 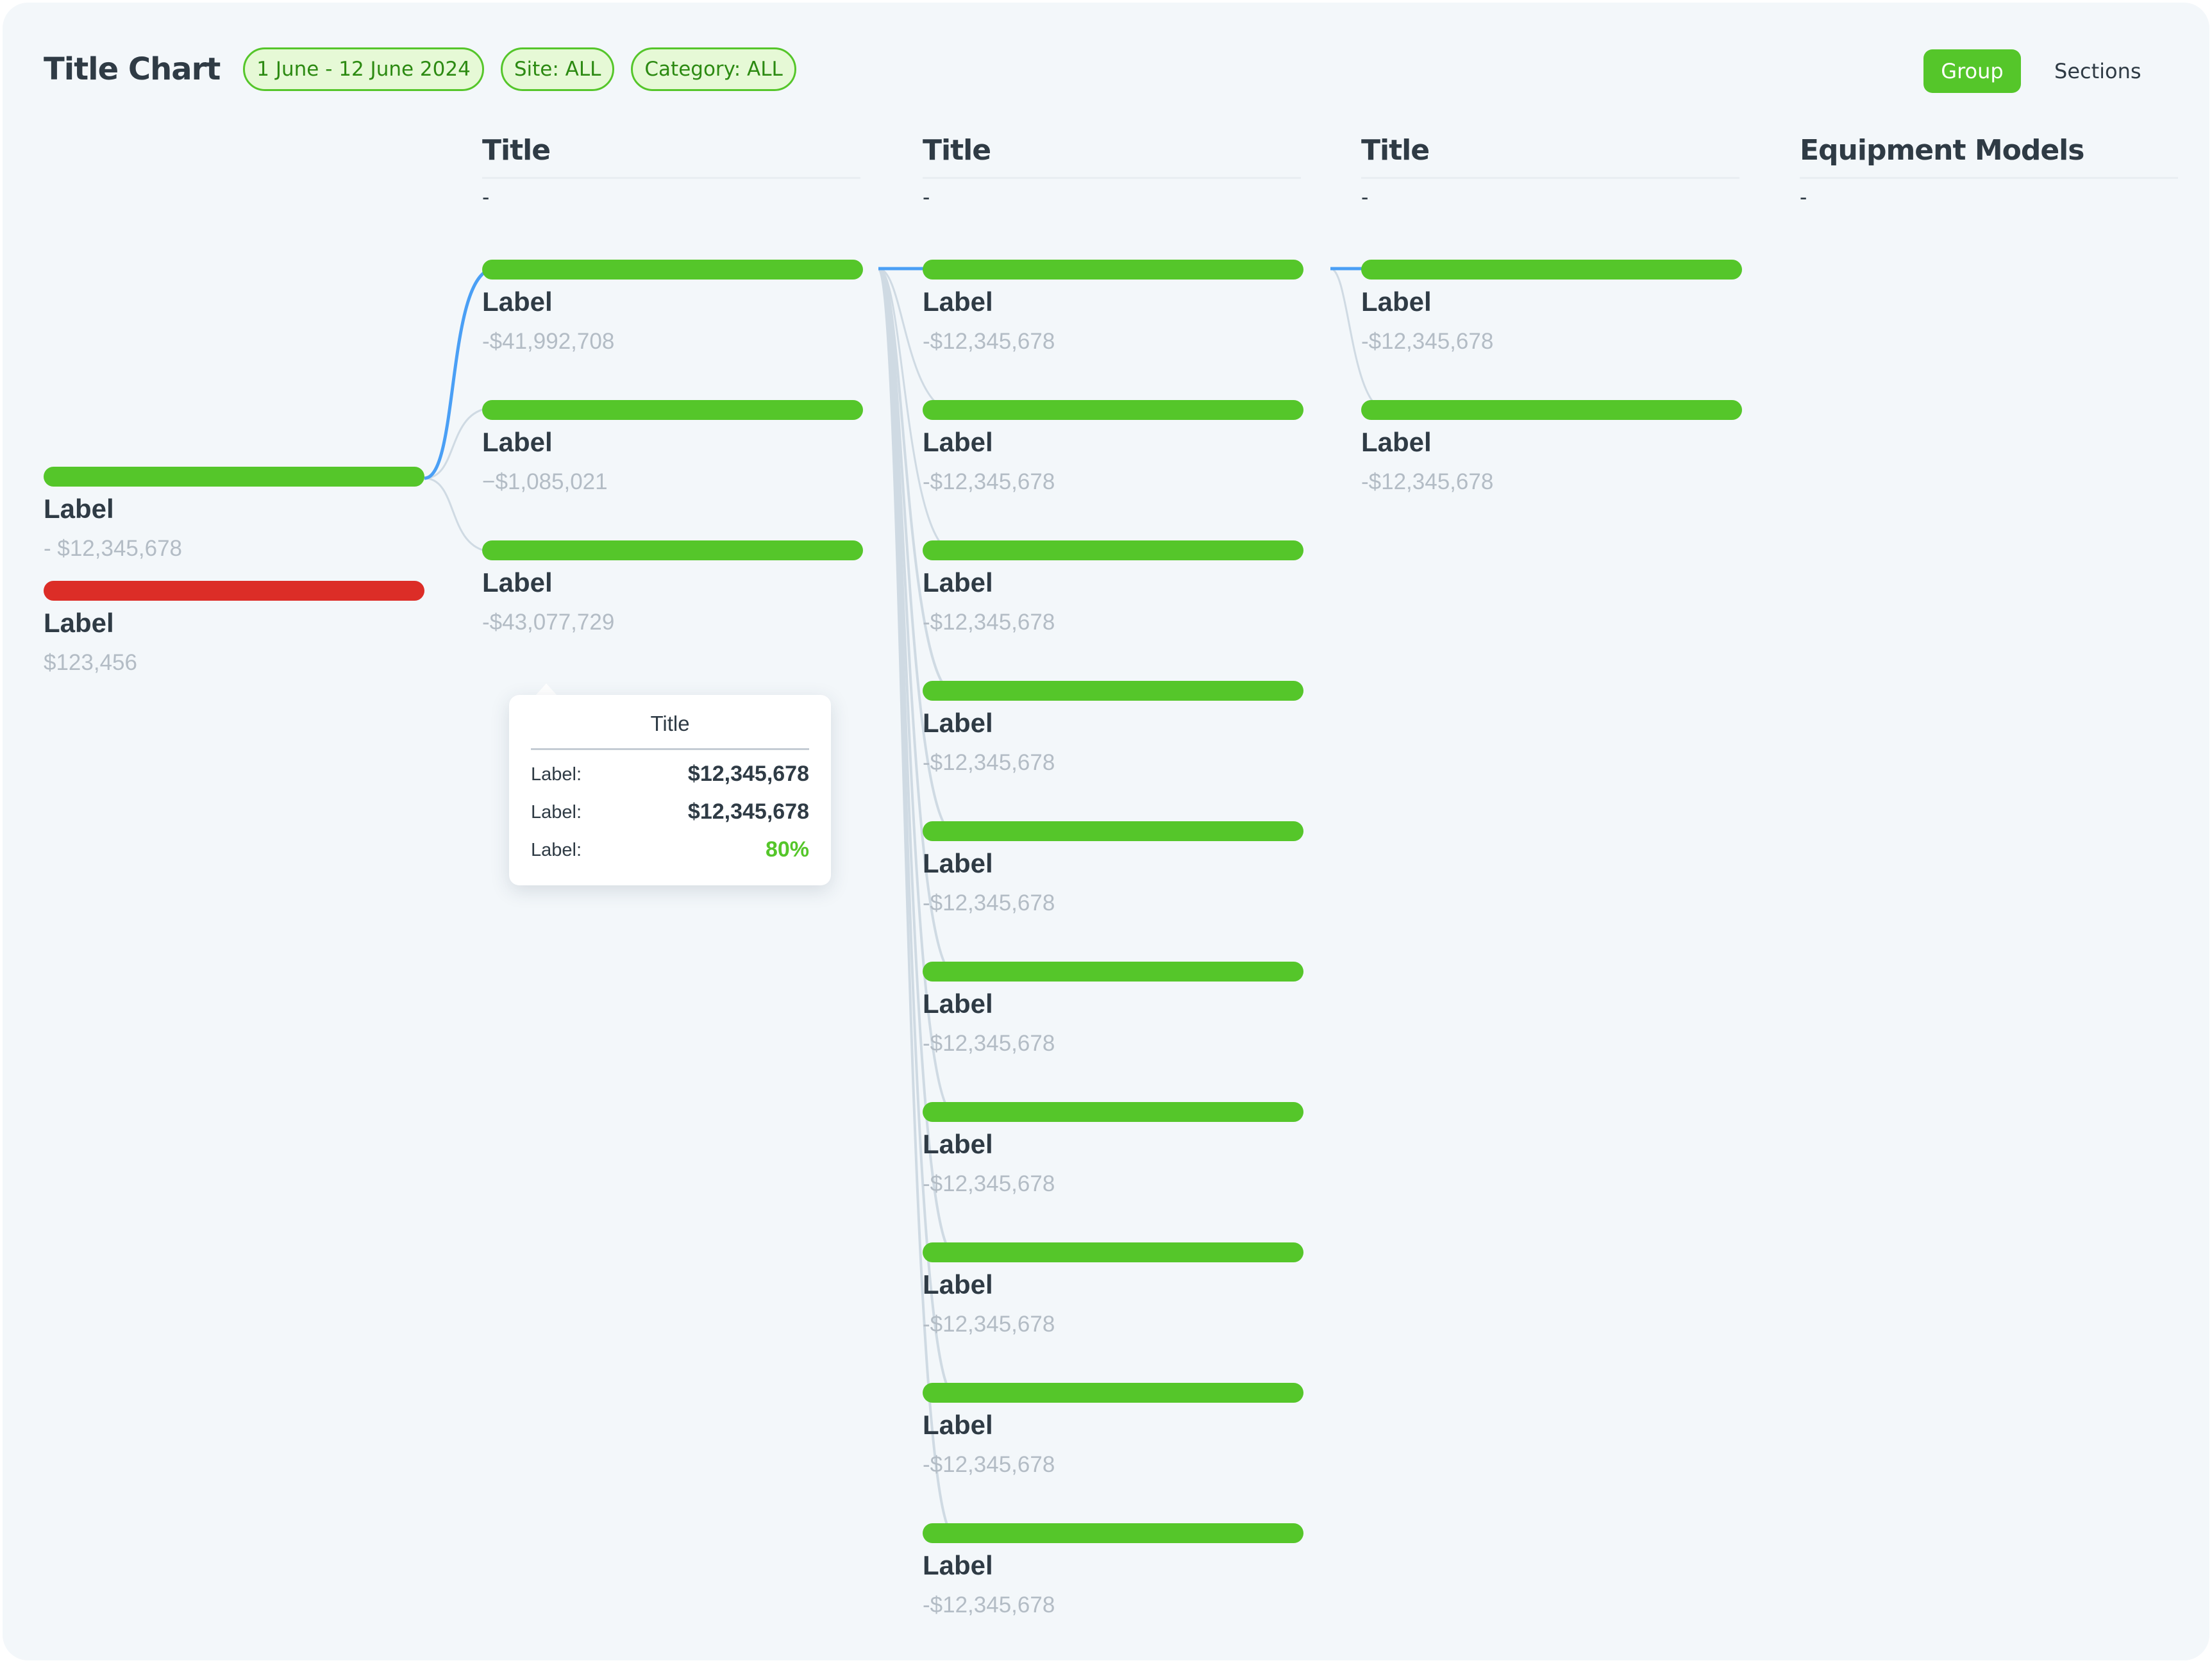 What do you see at coordinates (670, 749) in the screenshot?
I see `tooltip-divider` at bounding box center [670, 749].